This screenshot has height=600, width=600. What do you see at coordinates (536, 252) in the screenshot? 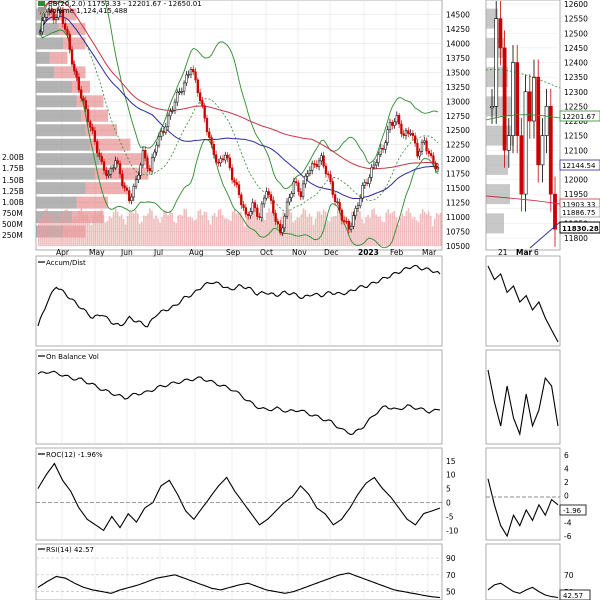
I see `right-time-tick-label: 6` at bounding box center [536, 252].